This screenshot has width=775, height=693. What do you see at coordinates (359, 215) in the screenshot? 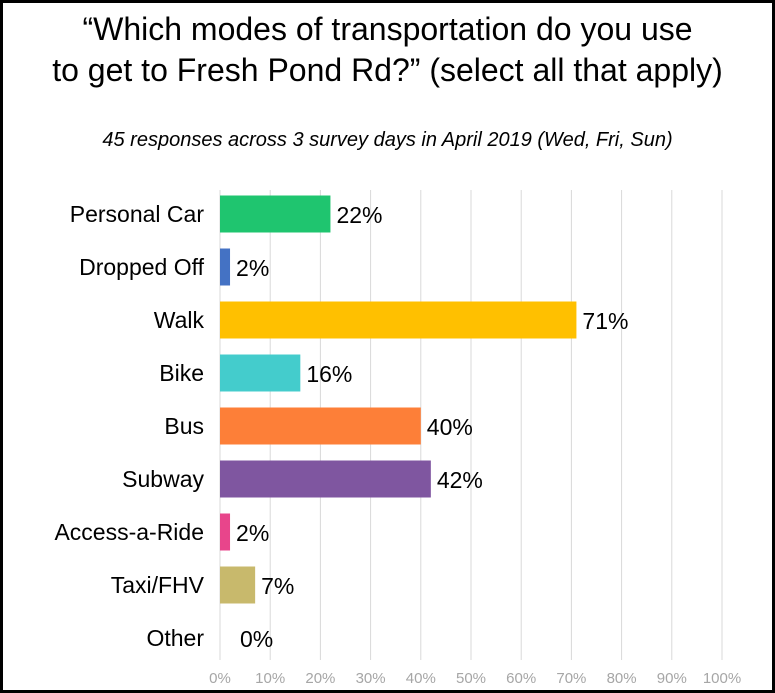
I see `value-label: 22%` at bounding box center [359, 215].